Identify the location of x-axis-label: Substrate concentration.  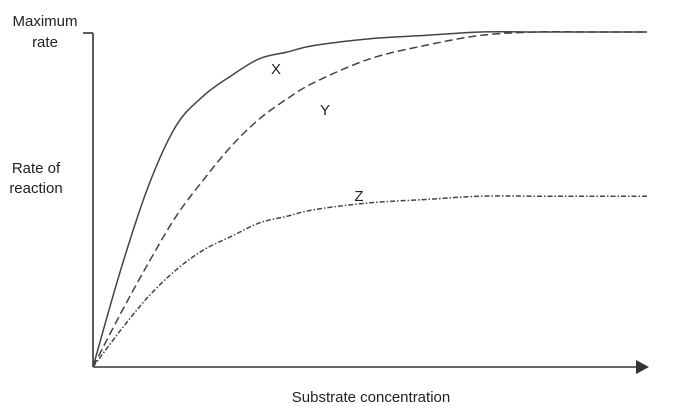
(371, 397).